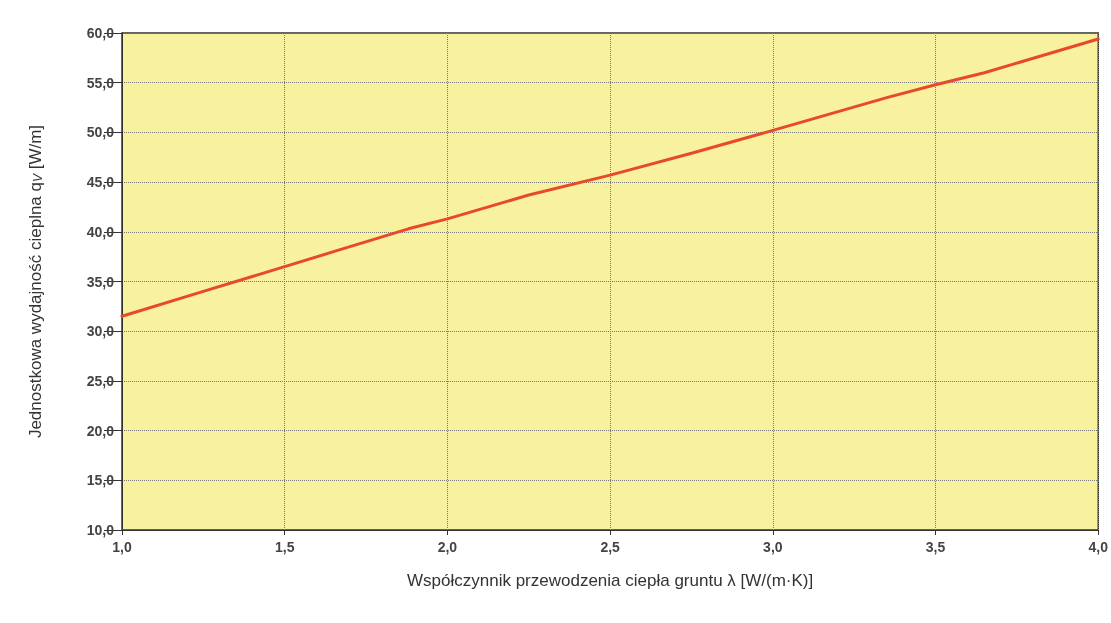  What do you see at coordinates (284, 547) in the screenshot?
I see `x-tick-label: 1,5` at bounding box center [284, 547].